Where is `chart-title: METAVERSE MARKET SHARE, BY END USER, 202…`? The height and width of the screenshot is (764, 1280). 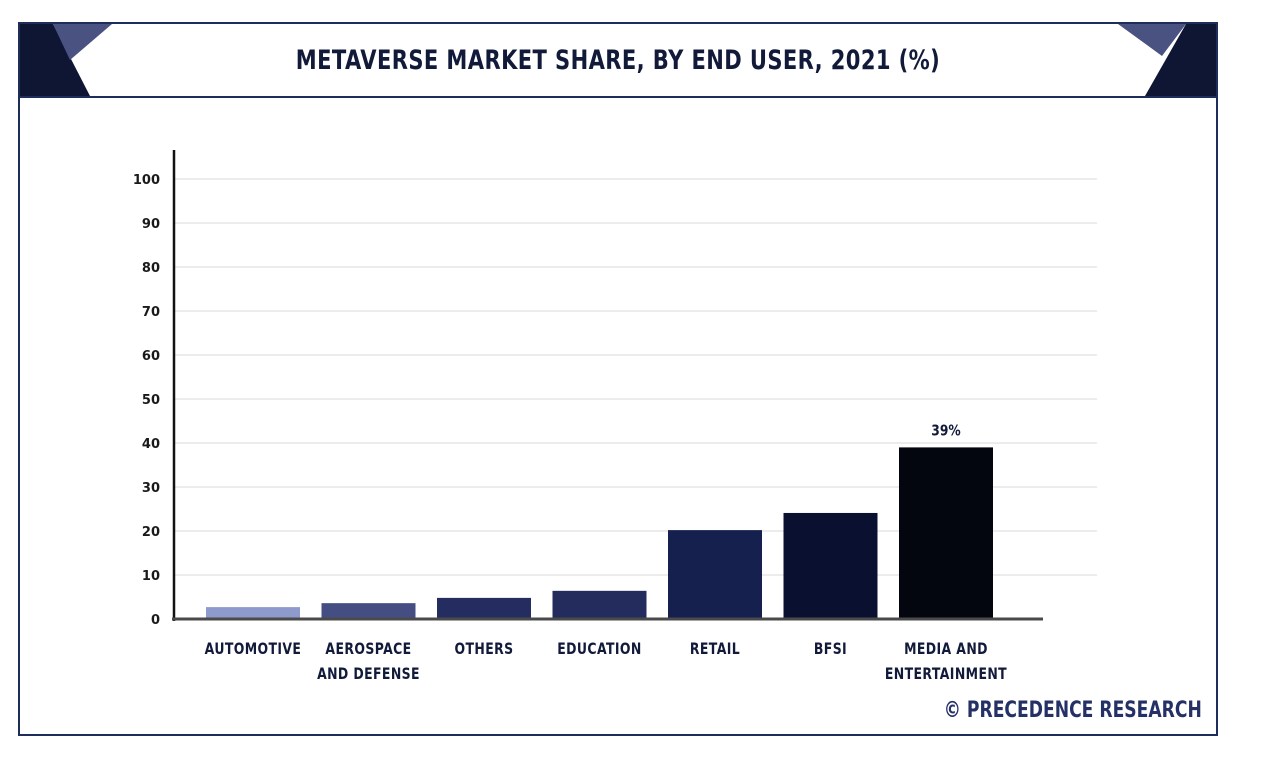 chart-title: METAVERSE MARKET SHARE, BY END USER, 202… is located at coordinates (618, 60).